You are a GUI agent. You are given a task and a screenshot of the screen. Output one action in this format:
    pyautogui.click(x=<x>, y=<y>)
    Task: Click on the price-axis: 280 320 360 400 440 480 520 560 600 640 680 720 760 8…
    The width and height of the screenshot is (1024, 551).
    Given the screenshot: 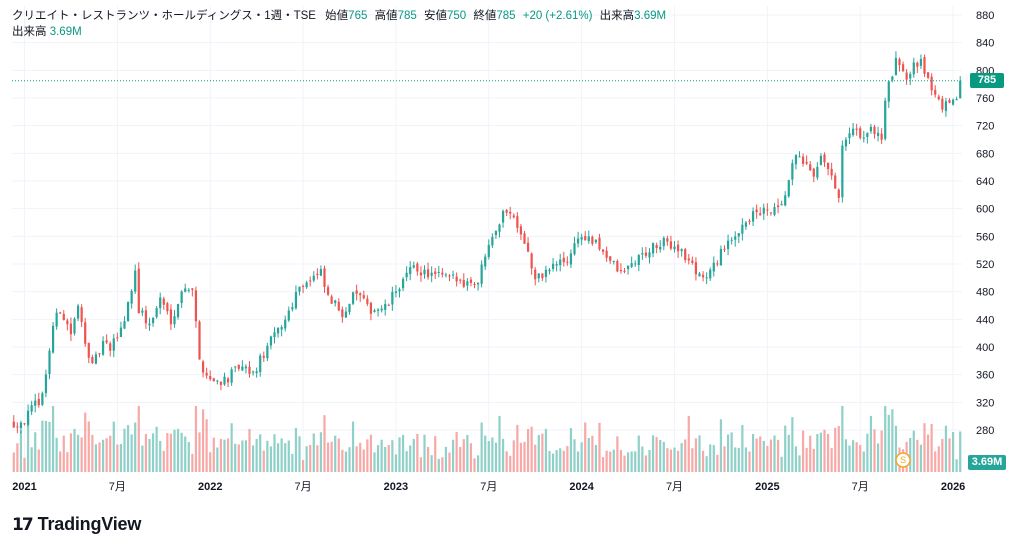 What is the action you would take?
    pyautogui.click(x=985, y=223)
    